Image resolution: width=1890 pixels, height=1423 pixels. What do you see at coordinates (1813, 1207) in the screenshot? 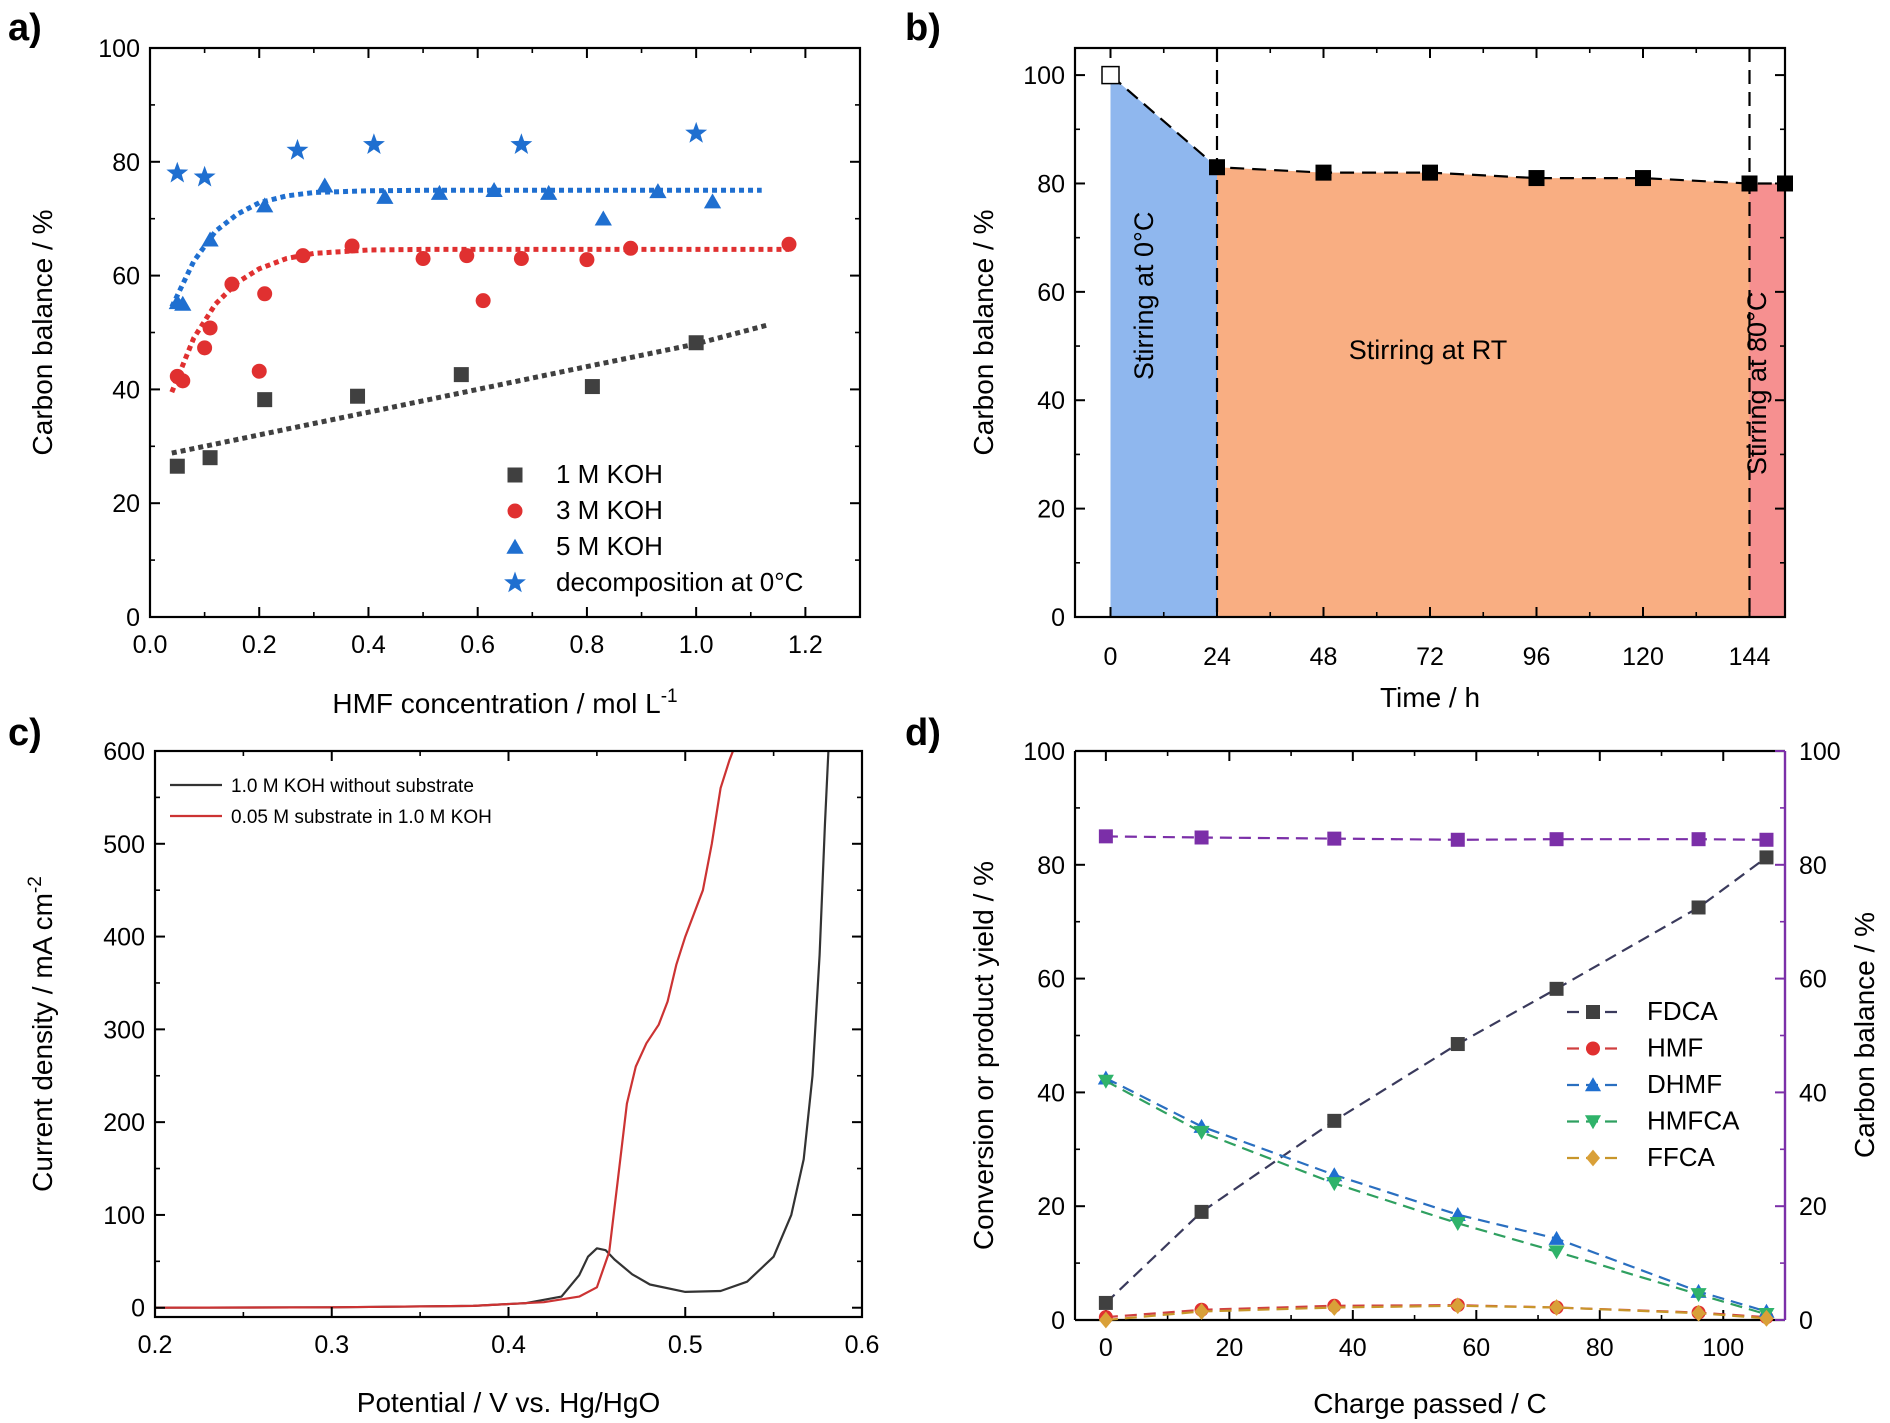
I see `y2-tick-label: 20` at bounding box center [1813, 1207].